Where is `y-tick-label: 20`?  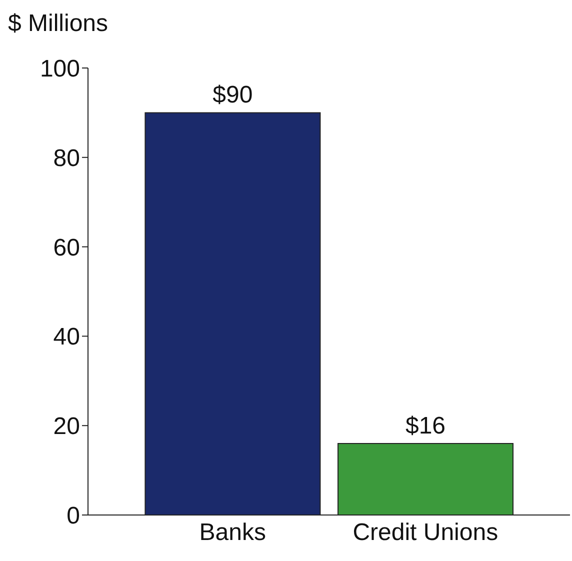
y-tick-label: 20 is located at coordinates (66, 426).